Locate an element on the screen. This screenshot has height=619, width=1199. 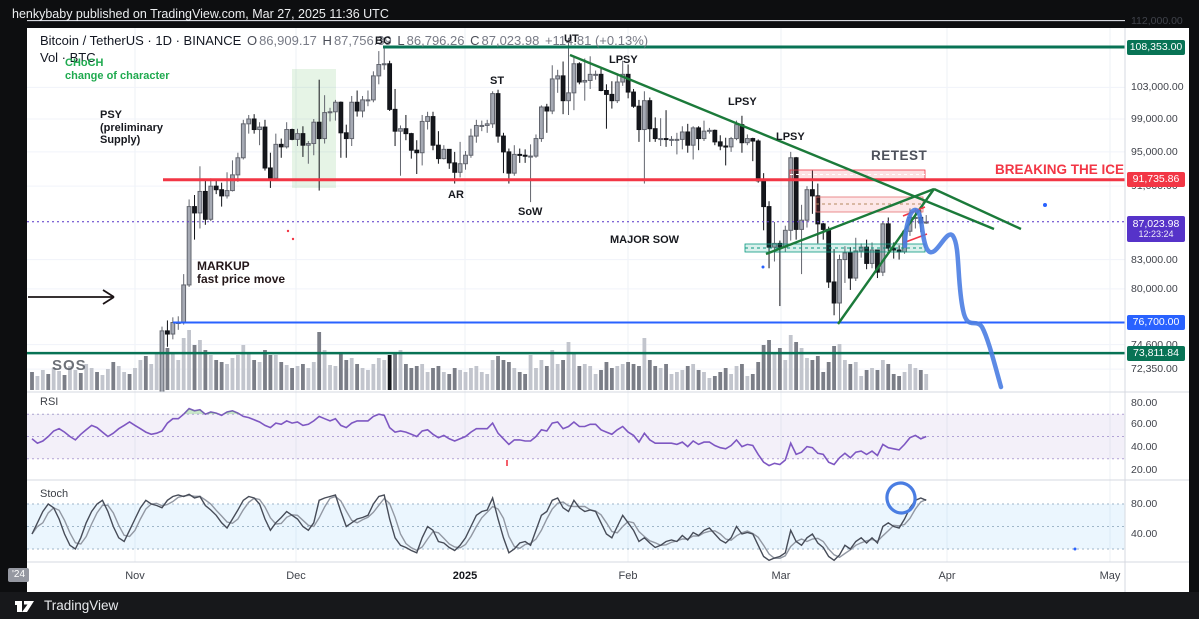
time-label-Mar: Mar is located at coordinates (781, 576).